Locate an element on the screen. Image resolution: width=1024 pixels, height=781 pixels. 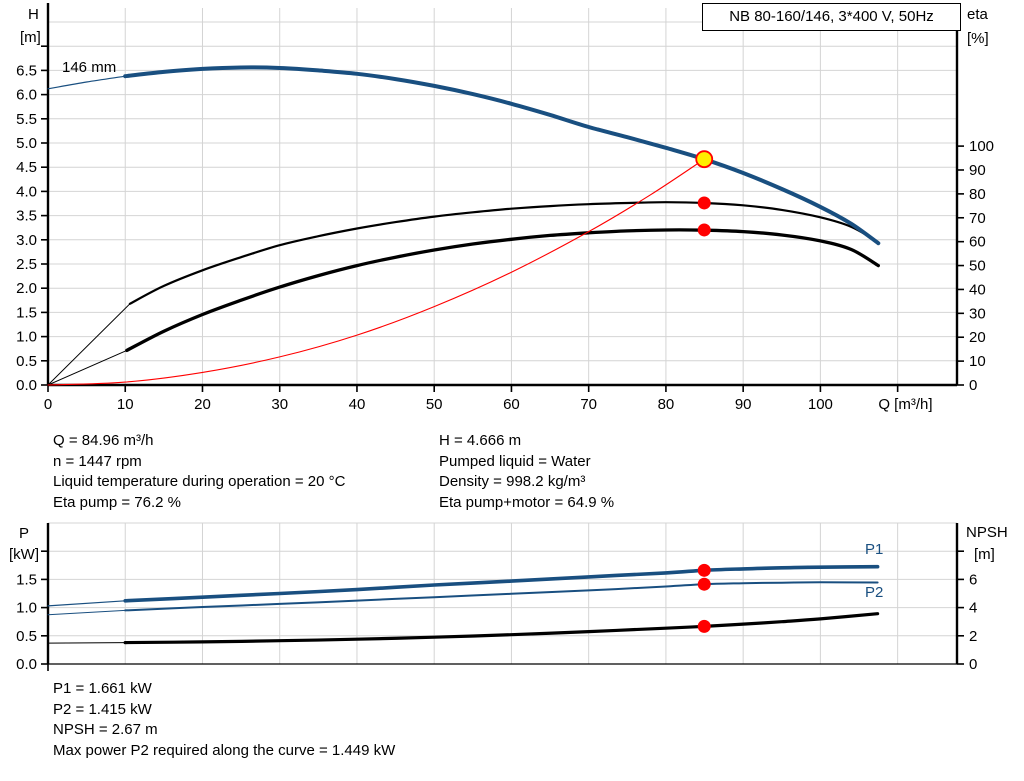
y-left-tick-label: 4.5 is located at coordinates (26, 167).